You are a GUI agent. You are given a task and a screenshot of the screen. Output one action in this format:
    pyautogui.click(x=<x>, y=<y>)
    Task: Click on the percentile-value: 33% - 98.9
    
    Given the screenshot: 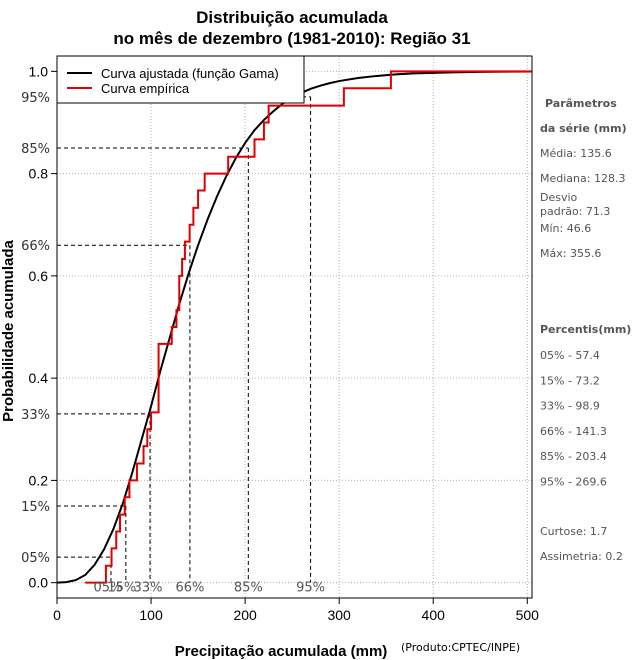 What is the action you would take?
    pyautogui.click(x=570, y=406)
    